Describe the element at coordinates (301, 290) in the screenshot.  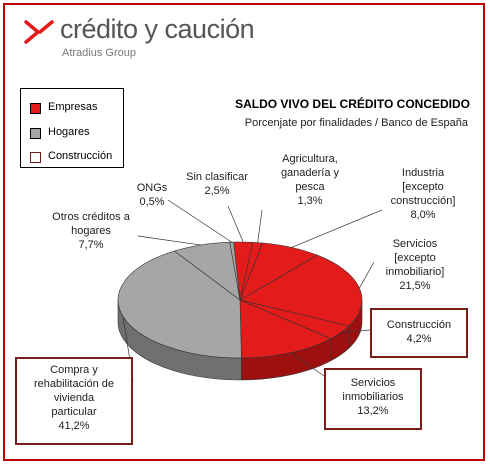
I see `pie-slice-servicios-excepto-inmobiliario` at that location.